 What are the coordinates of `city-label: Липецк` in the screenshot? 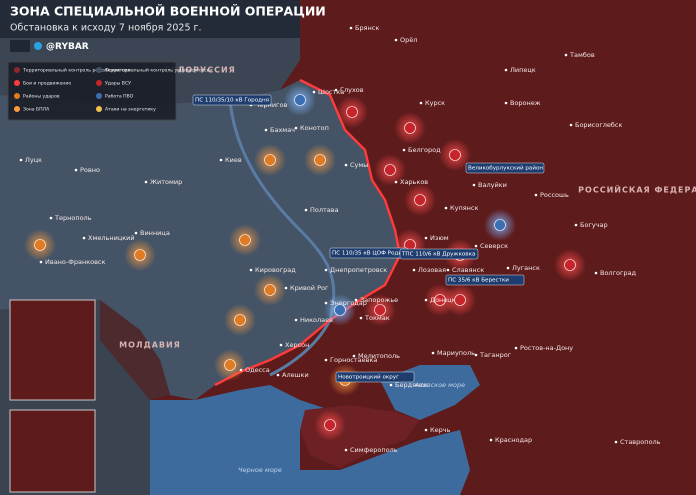 It's located at (523, 70).